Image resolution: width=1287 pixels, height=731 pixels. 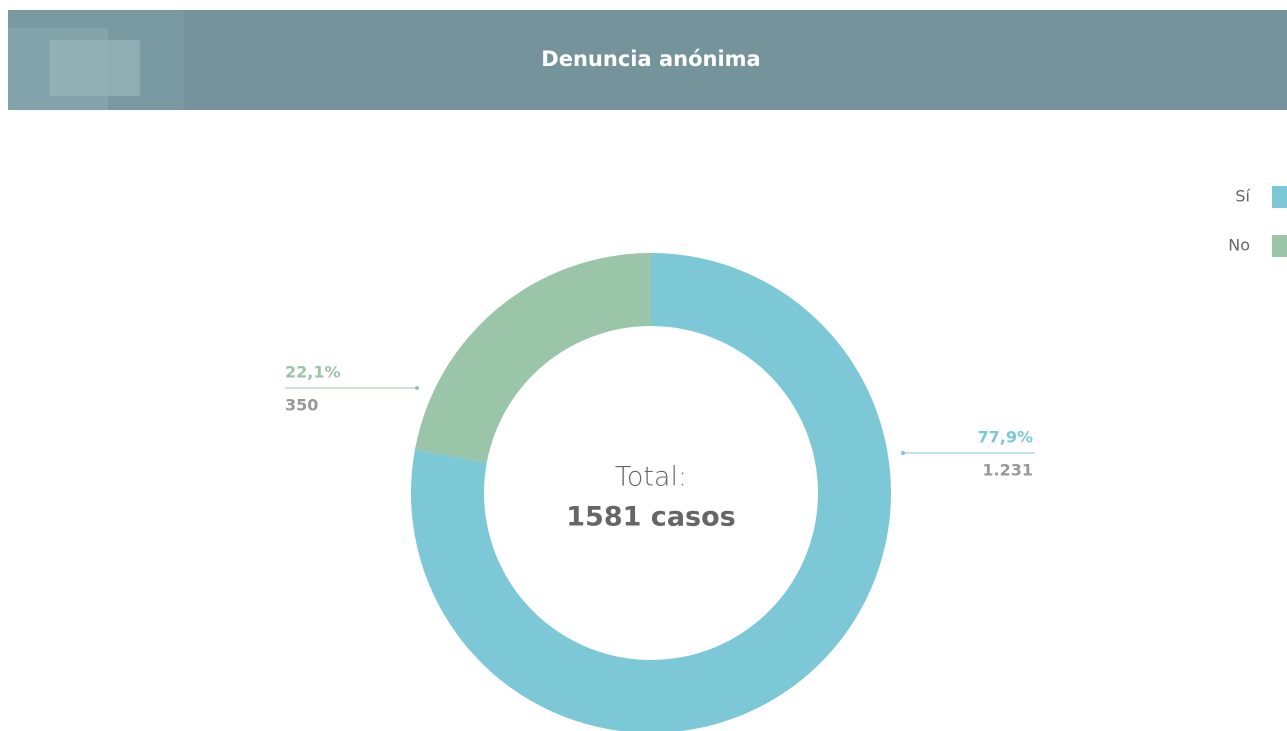 What do you see at coordinates (532, 358) in the screenshot?
I see `donut-slice` at bounding box center [532, 358].